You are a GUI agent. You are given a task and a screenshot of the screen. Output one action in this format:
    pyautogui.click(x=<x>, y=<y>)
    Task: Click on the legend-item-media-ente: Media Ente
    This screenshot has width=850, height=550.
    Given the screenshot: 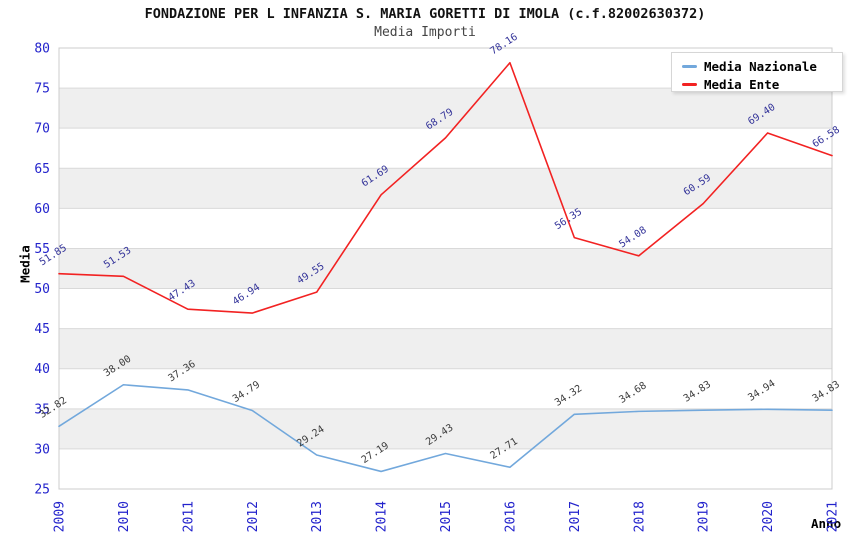 What is the action you would take?
    pyautogui.click(x=762, y=84)
    